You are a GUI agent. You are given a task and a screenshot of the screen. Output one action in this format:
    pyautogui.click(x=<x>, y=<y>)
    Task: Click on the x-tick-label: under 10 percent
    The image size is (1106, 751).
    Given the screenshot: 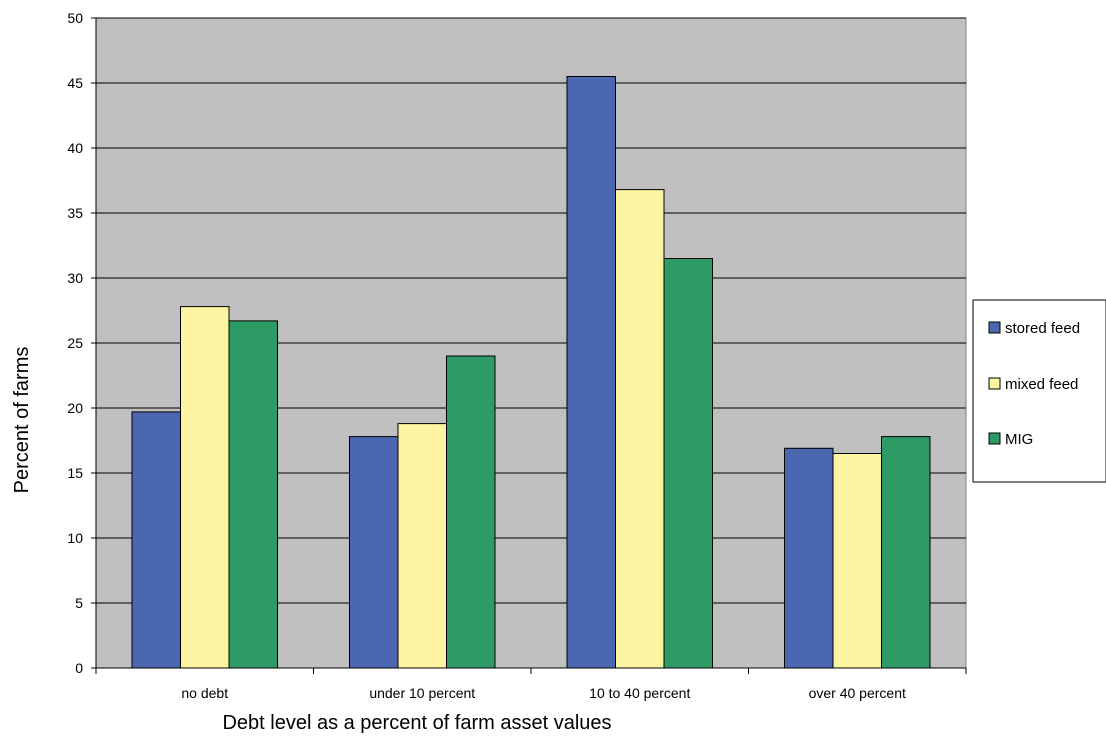 What is the action you would take?
    pyautogui.click(x=422, y=693)
    